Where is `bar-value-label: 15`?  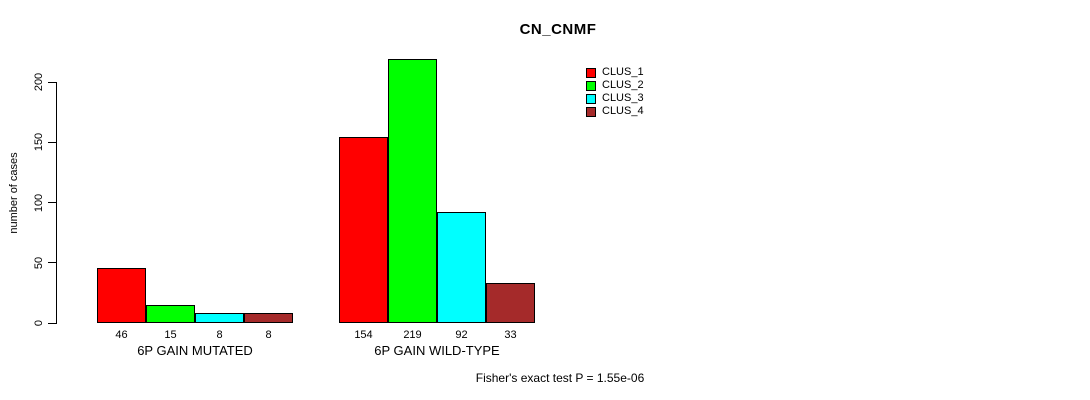 bar-value-label: 15 is located at coordinates (170, 335).